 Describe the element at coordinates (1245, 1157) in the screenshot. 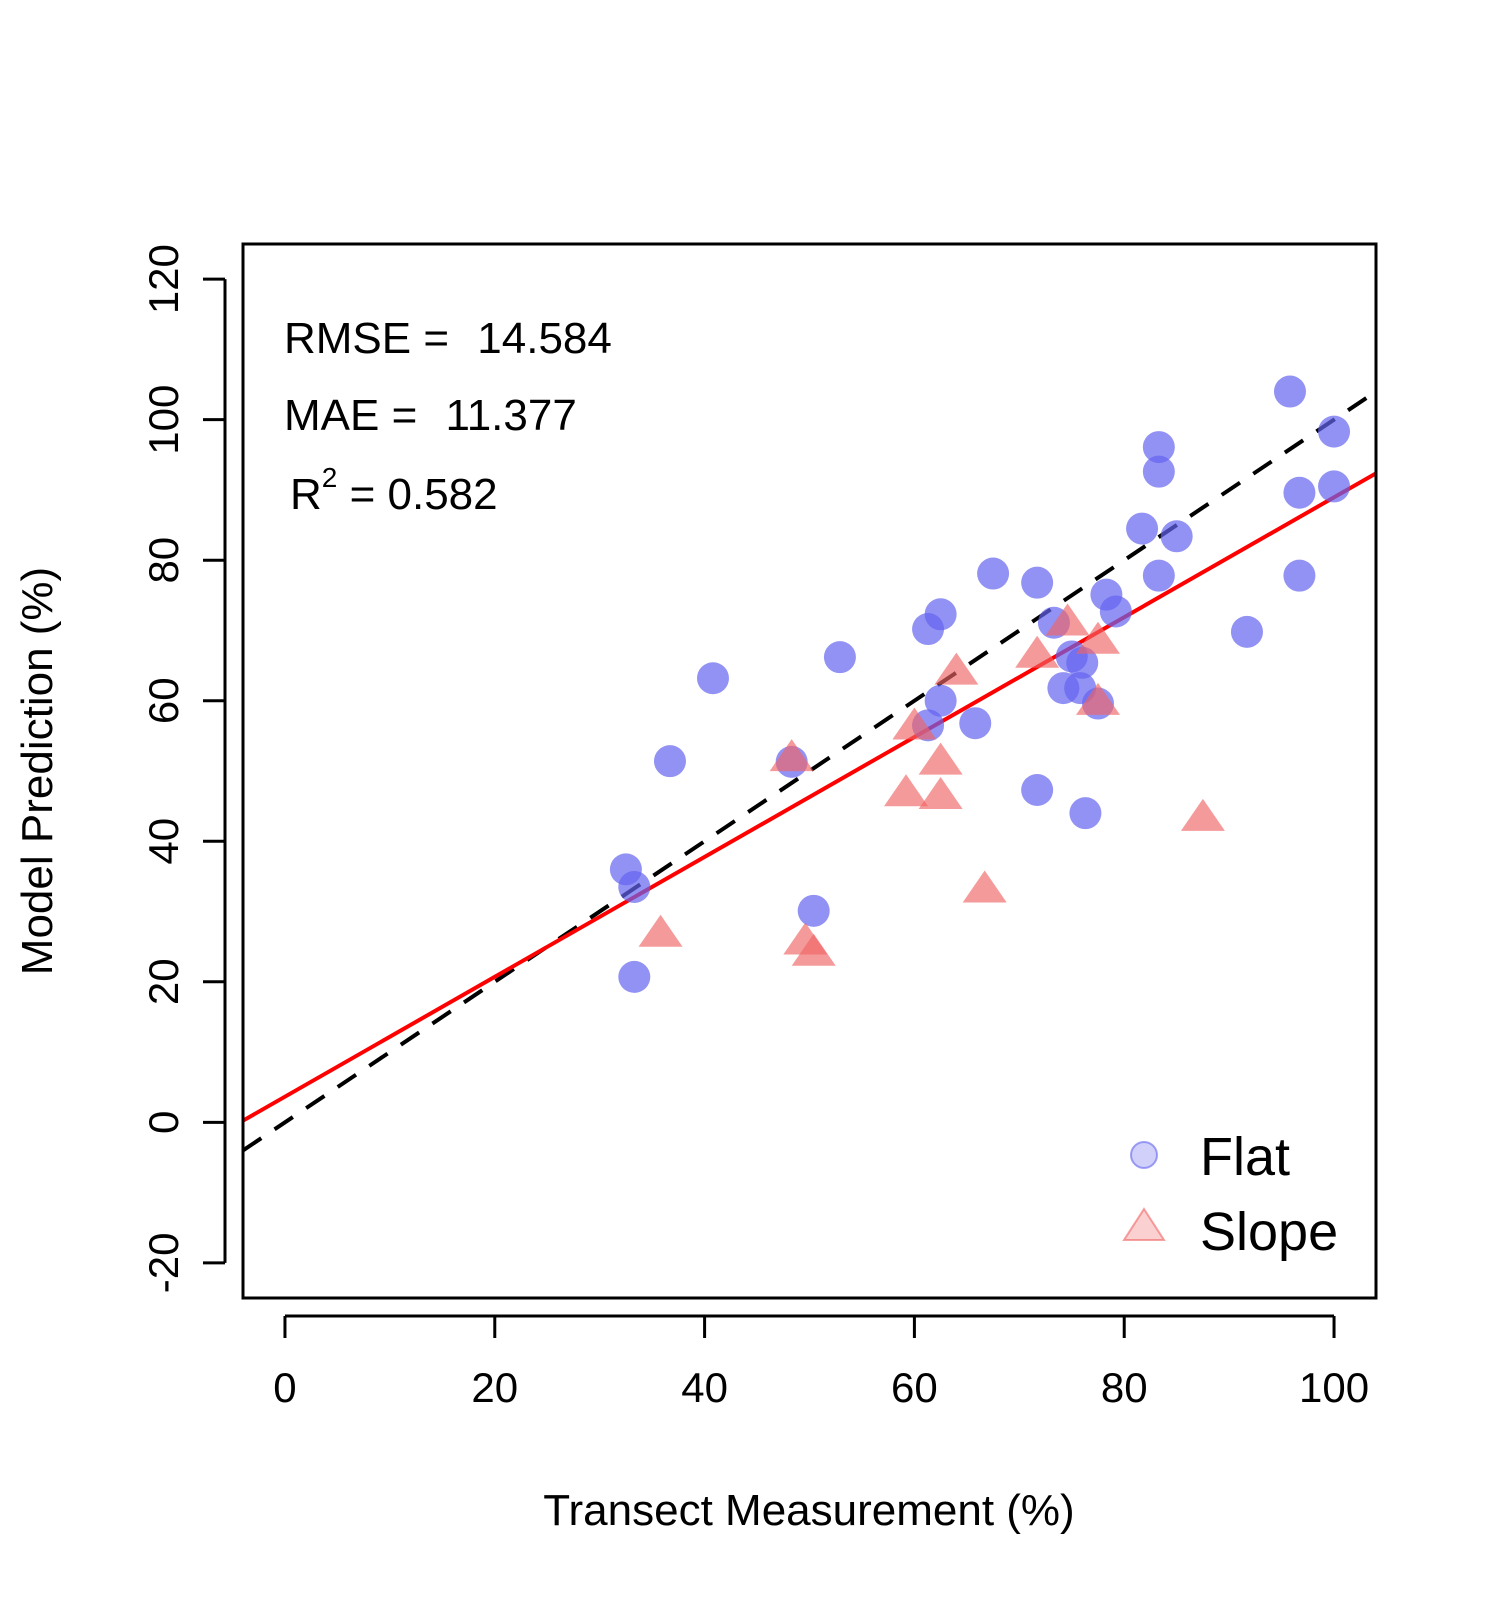

I see `legend-flat-label: Flat` at that location.